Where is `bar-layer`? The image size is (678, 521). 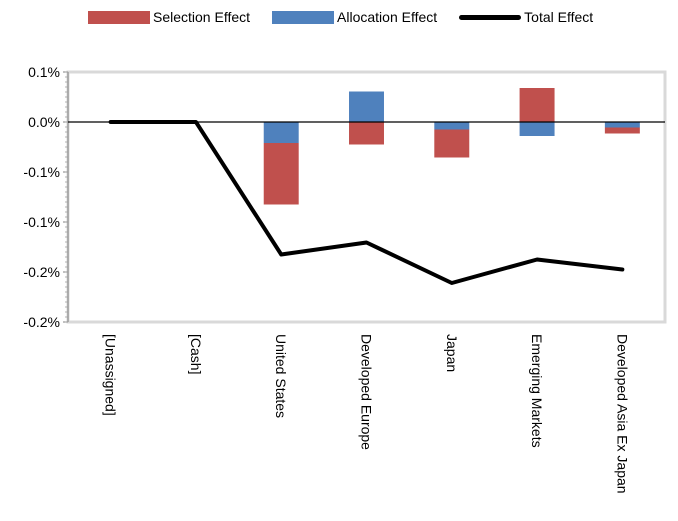 bar-layer is located at coordinates (451, 146).